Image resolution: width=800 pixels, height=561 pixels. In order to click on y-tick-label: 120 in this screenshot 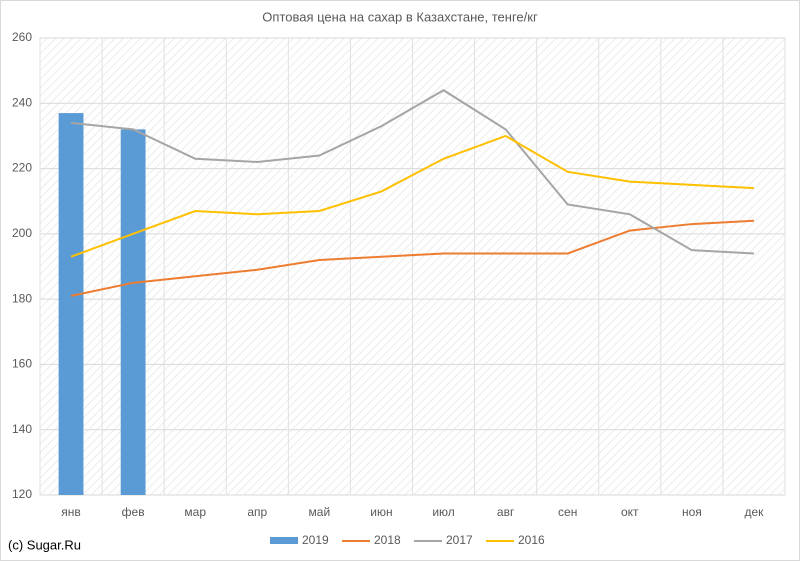, I will do `click(22, 494)`.